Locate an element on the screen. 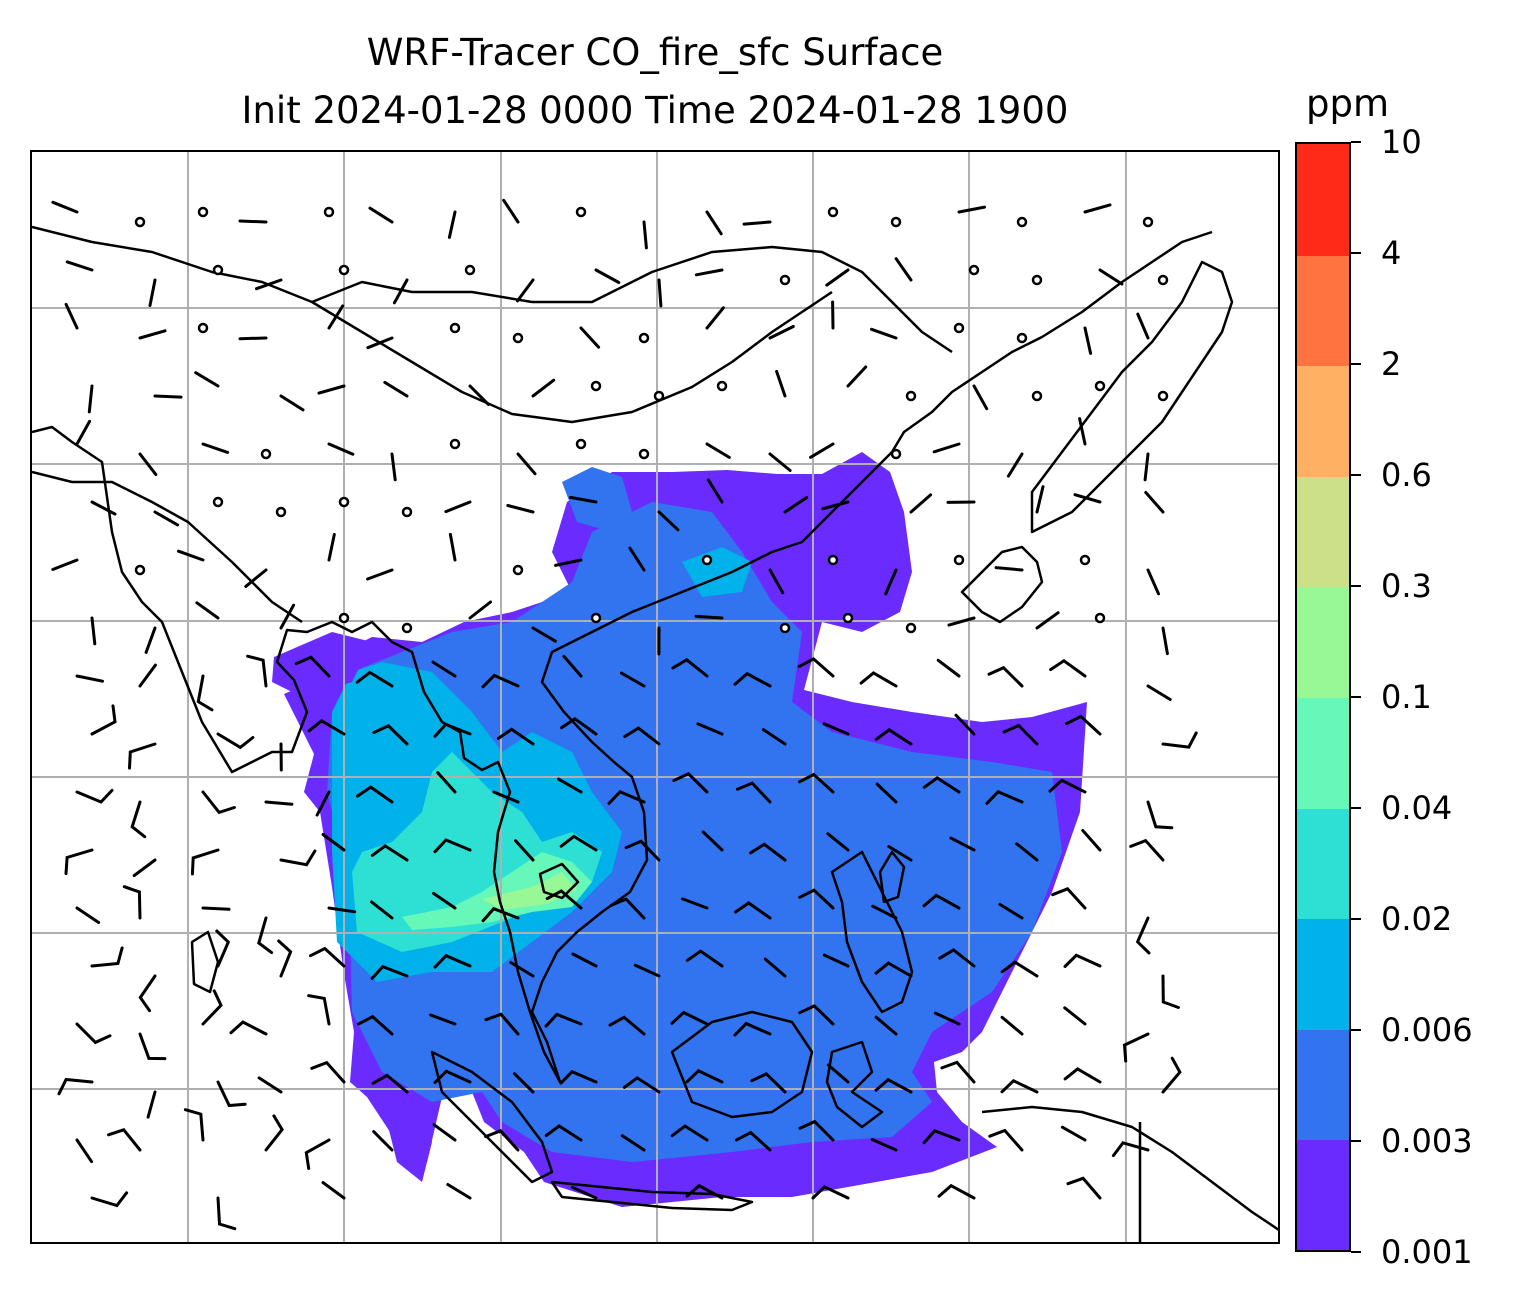 The width and height of the screenshot is (1528, 1306). java-coast is located at coordinates (652, 1196).